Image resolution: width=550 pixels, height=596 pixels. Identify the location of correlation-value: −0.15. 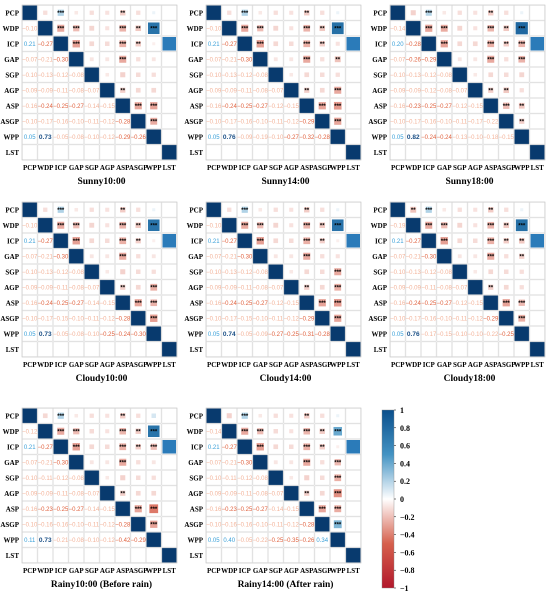
(245, 319).